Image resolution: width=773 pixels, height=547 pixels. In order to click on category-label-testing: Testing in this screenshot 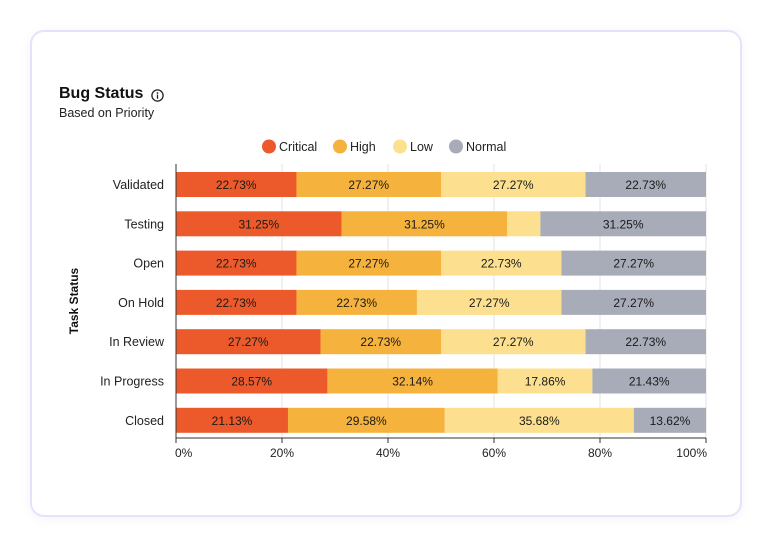, I will do `click(144, 224)`.